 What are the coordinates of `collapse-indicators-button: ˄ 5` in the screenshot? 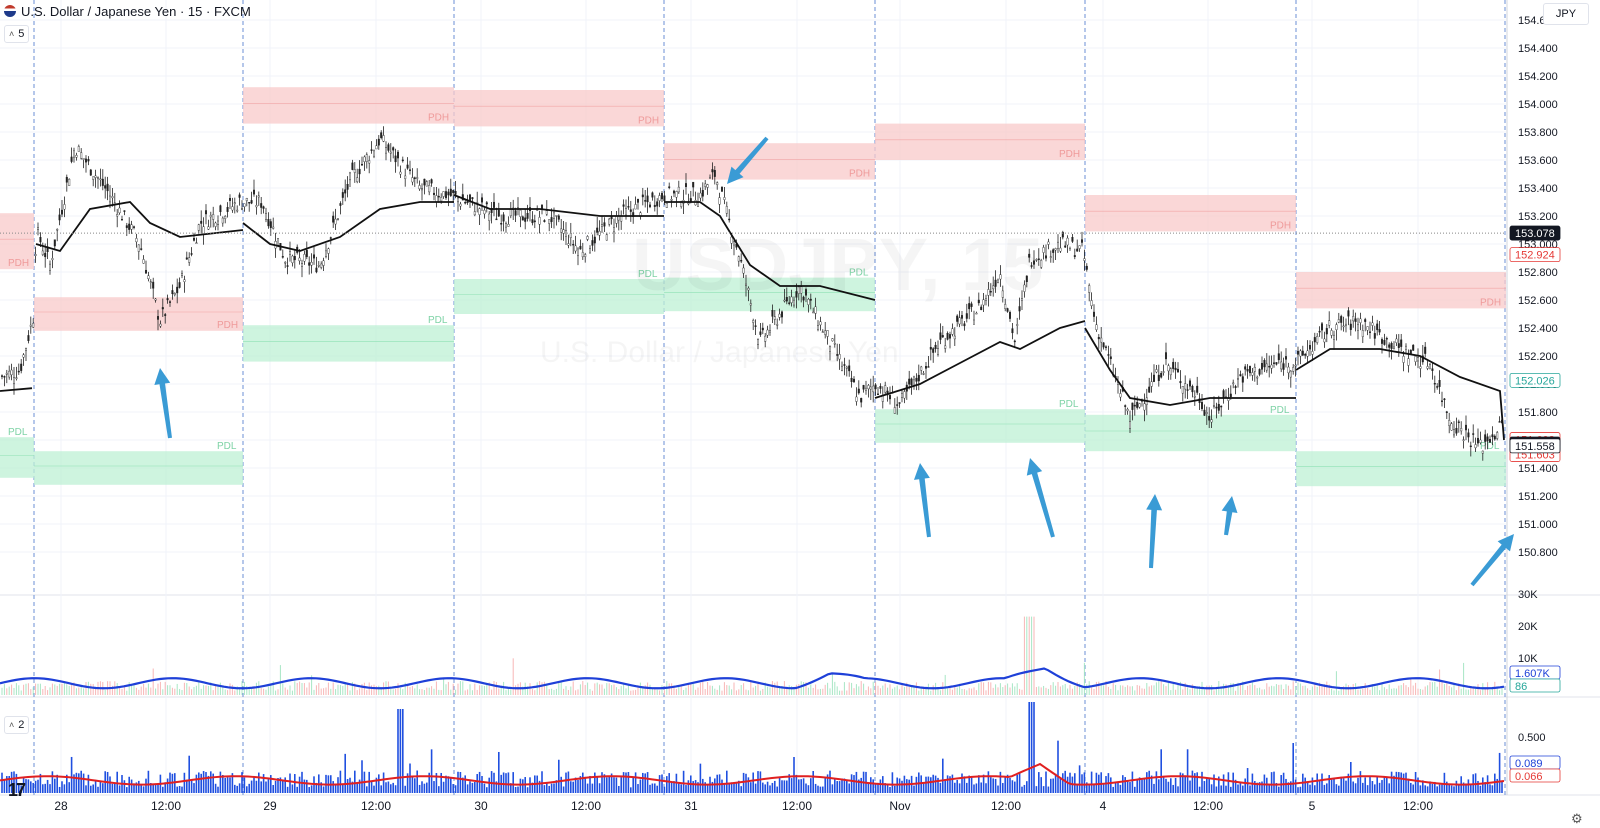 It's located at (17, 34).